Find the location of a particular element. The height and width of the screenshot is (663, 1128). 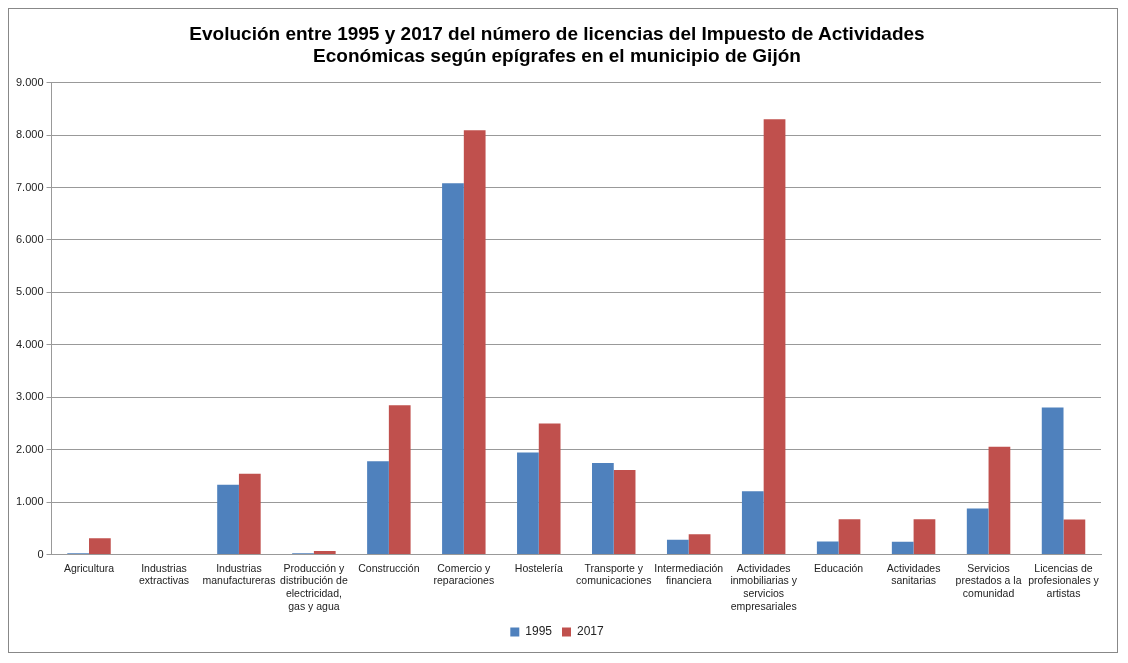

y-tick-label: 5.000 is located at coordinates (30, 291).